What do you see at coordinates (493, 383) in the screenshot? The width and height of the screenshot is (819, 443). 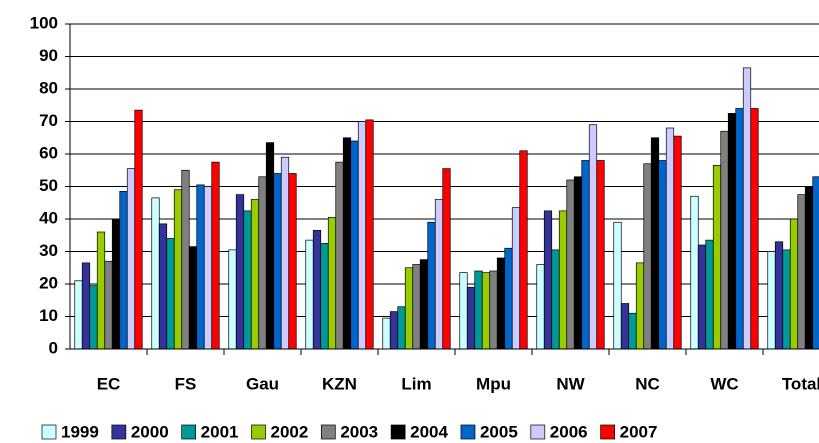 I see `x-tick-label: Mpu` at bounding box center [493, 383].